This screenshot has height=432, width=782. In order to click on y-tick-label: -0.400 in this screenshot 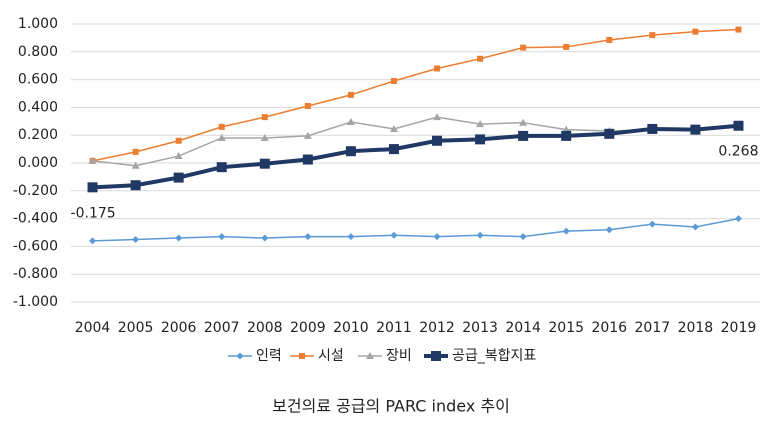, I will do `click(35, 219)`.